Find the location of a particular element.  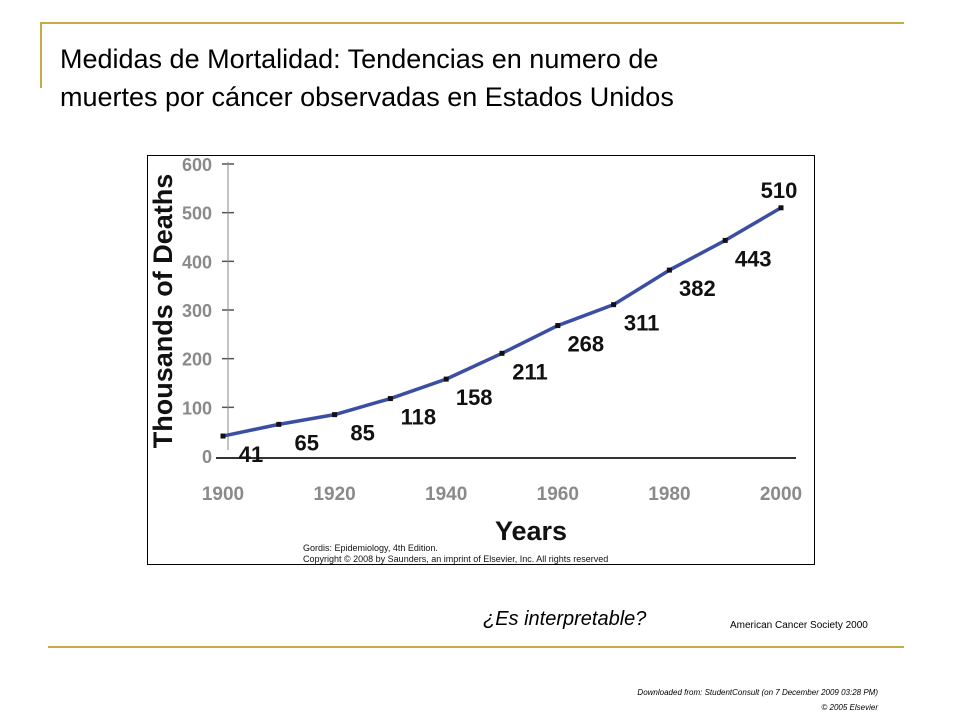

y-tick-label: 200 is located at coordinates (197, 360).